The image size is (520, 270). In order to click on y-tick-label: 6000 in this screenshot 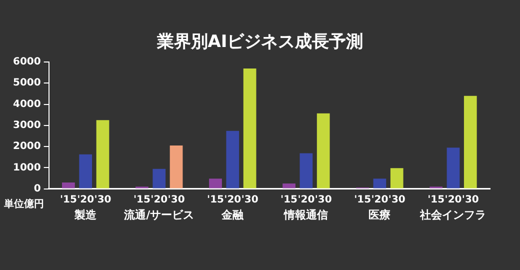, I will do `click(26, 62)`.